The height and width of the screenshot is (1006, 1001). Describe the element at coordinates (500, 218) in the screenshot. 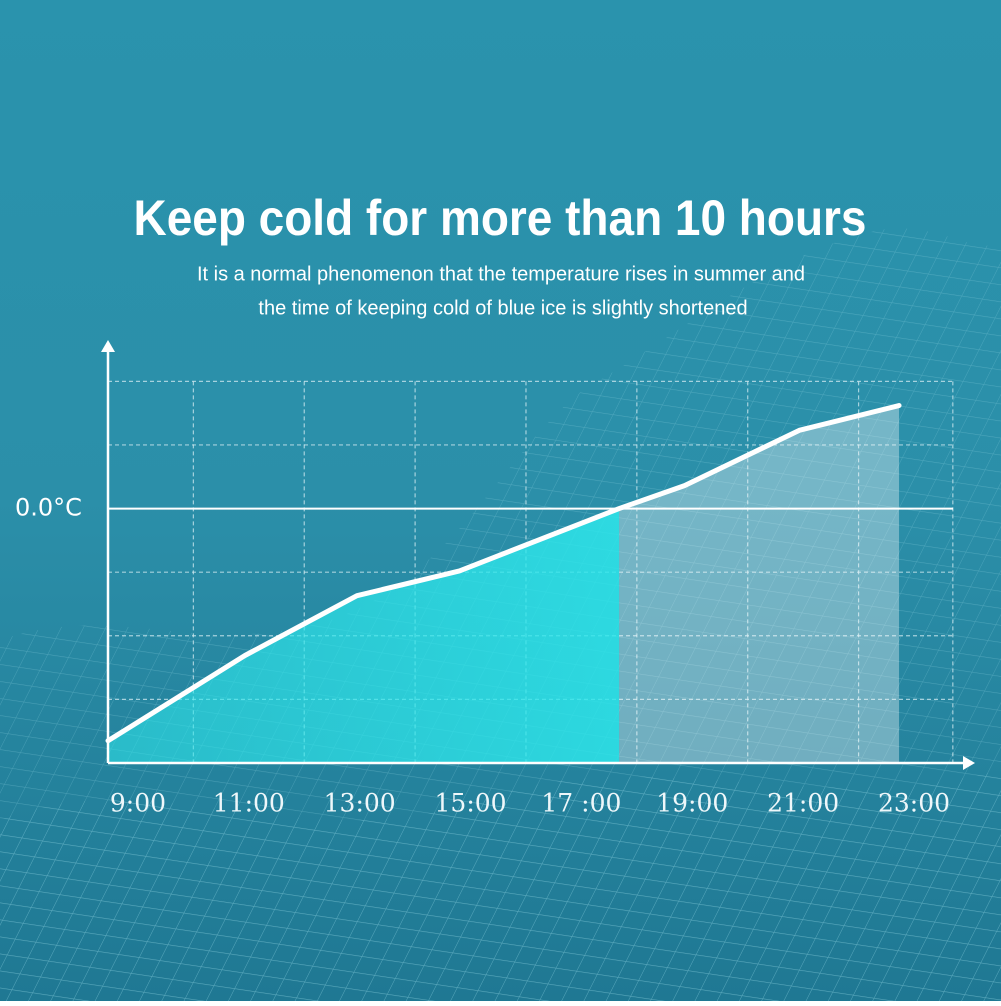

I see `chart-title: Keep cold for more than 10 hours` at that location.